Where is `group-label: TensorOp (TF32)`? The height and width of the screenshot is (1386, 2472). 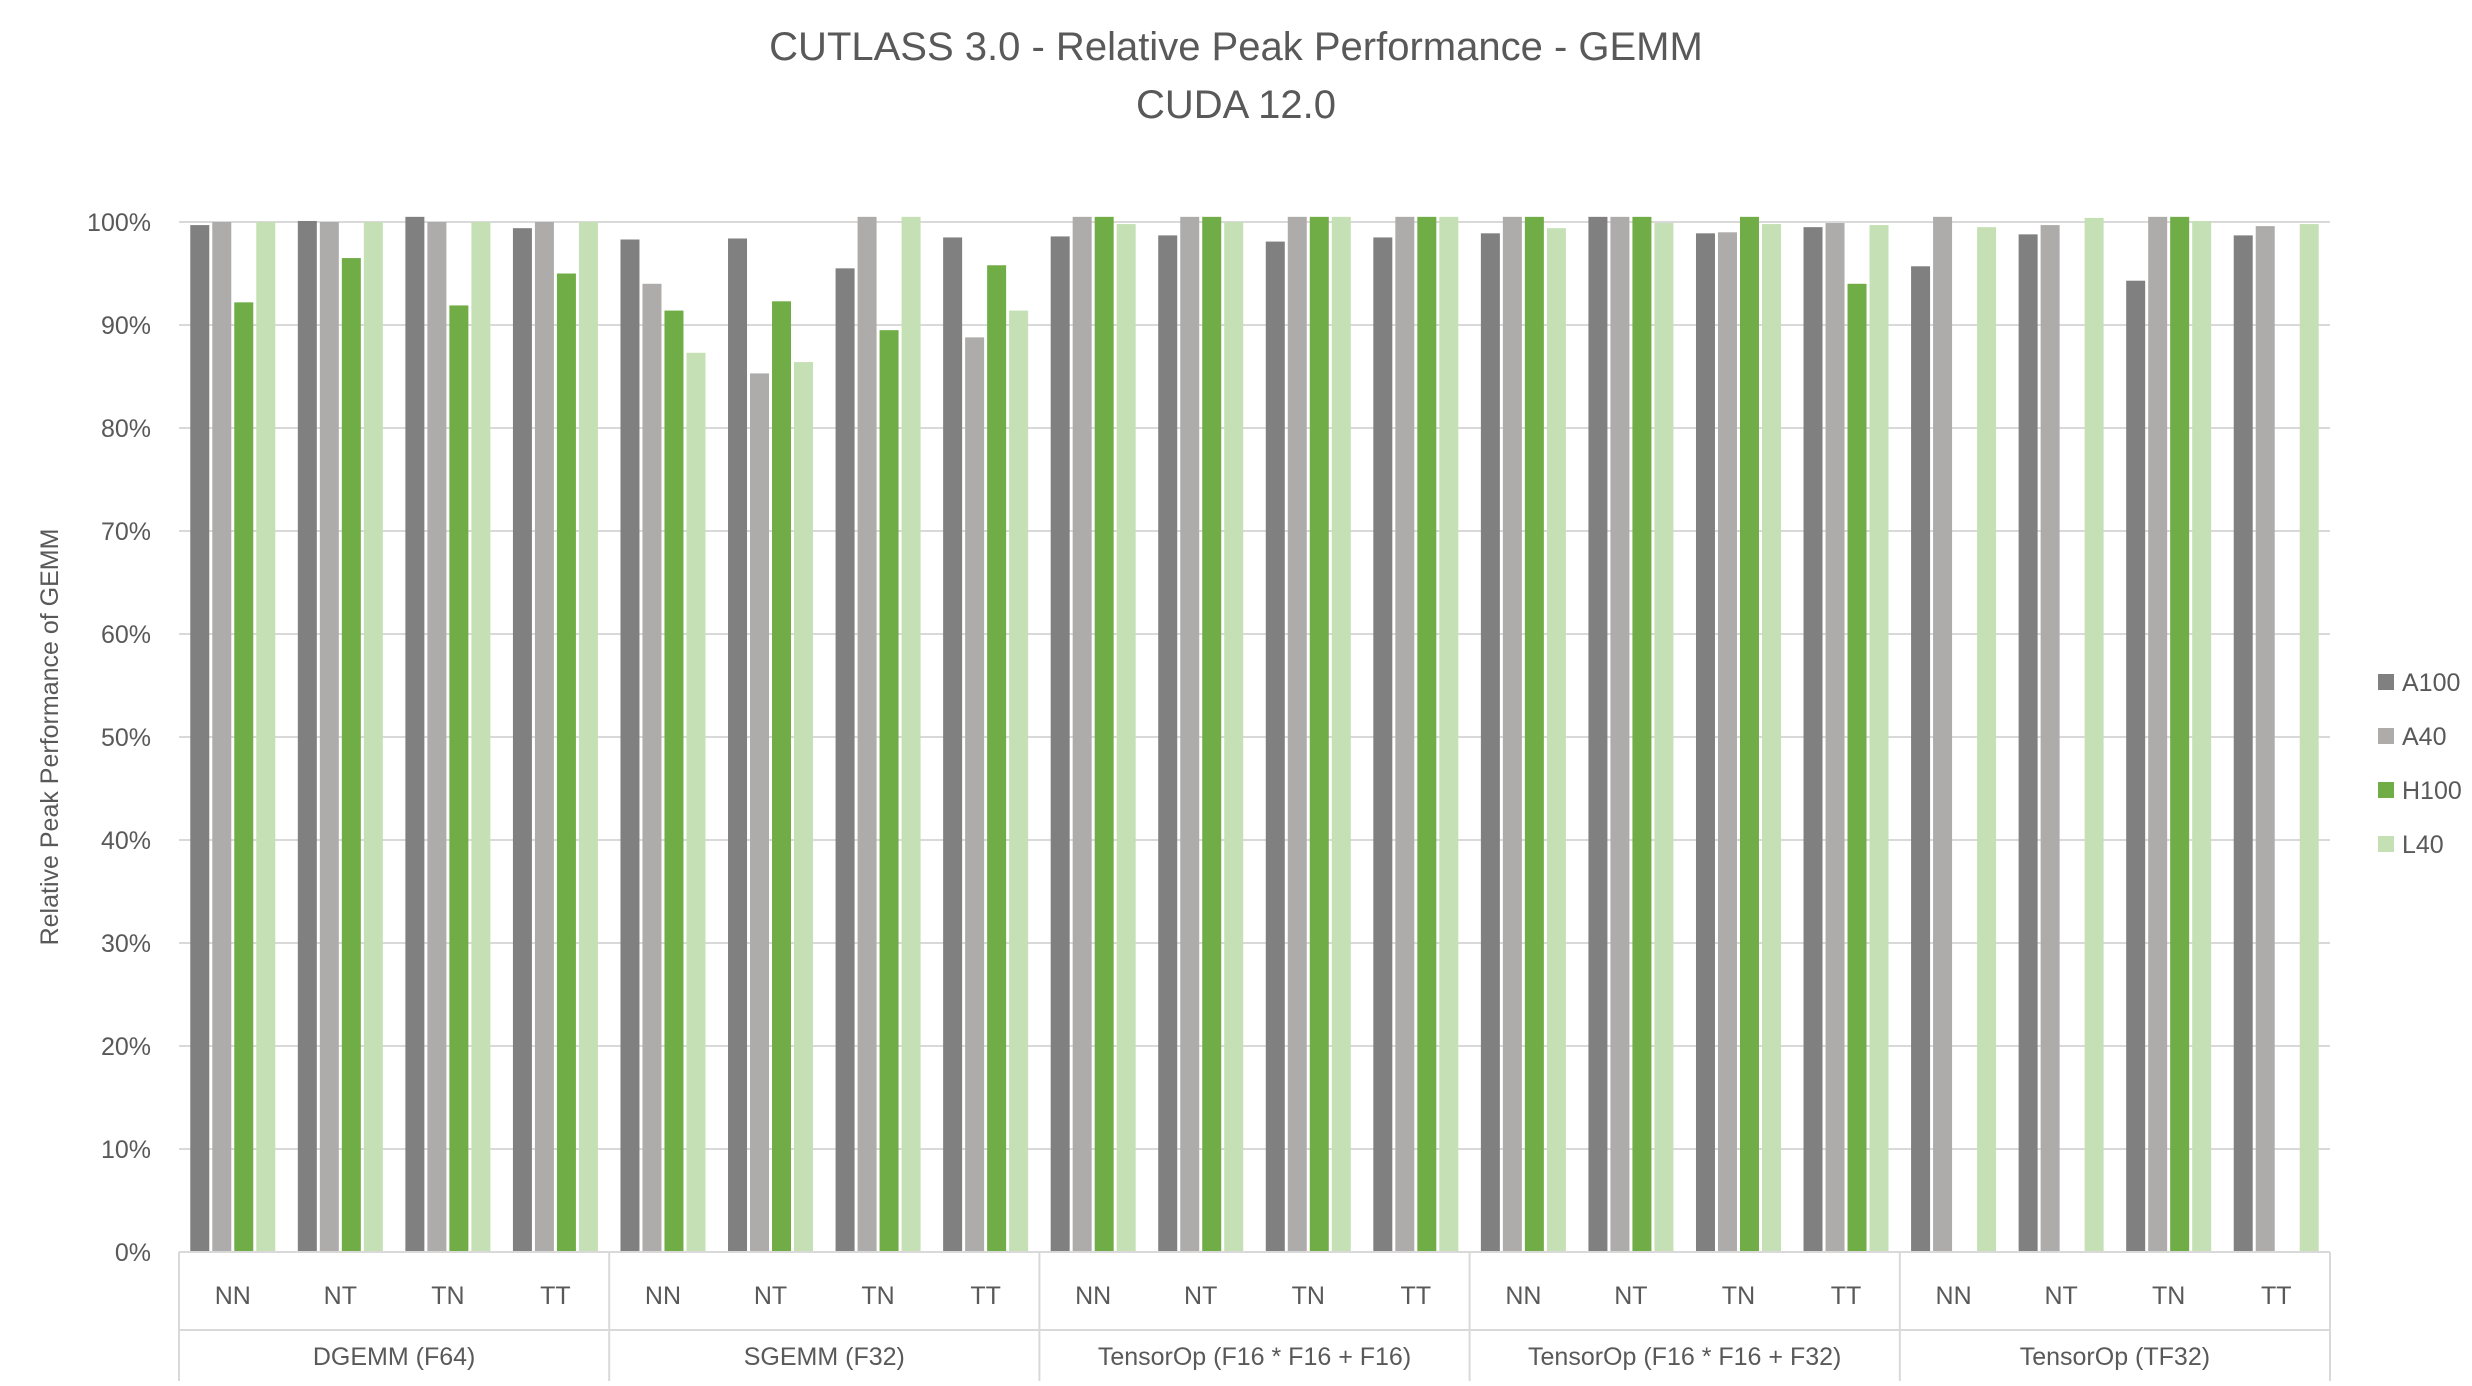 group-label: TensorOp (TF32) is located at coordinates (2115, 1357).